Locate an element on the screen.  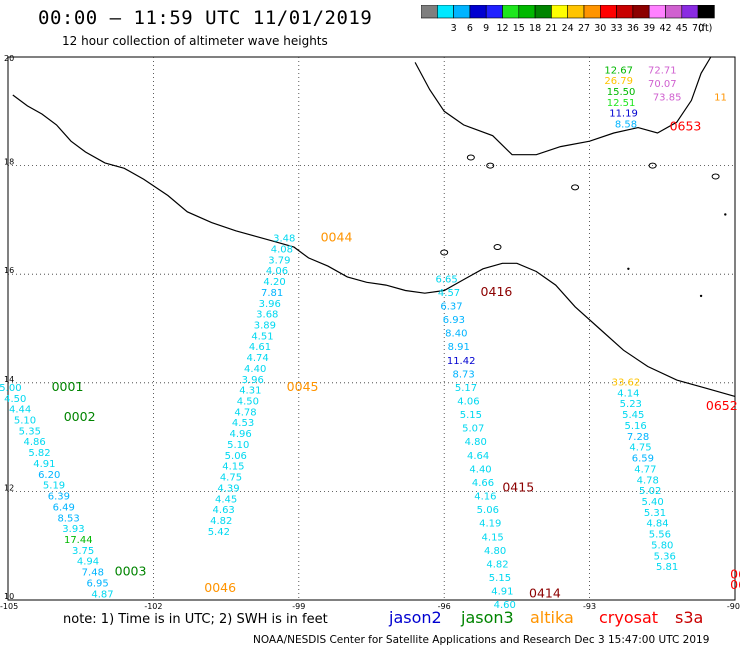
scale-tick-label: 3 is located at coordinates (454, 28).